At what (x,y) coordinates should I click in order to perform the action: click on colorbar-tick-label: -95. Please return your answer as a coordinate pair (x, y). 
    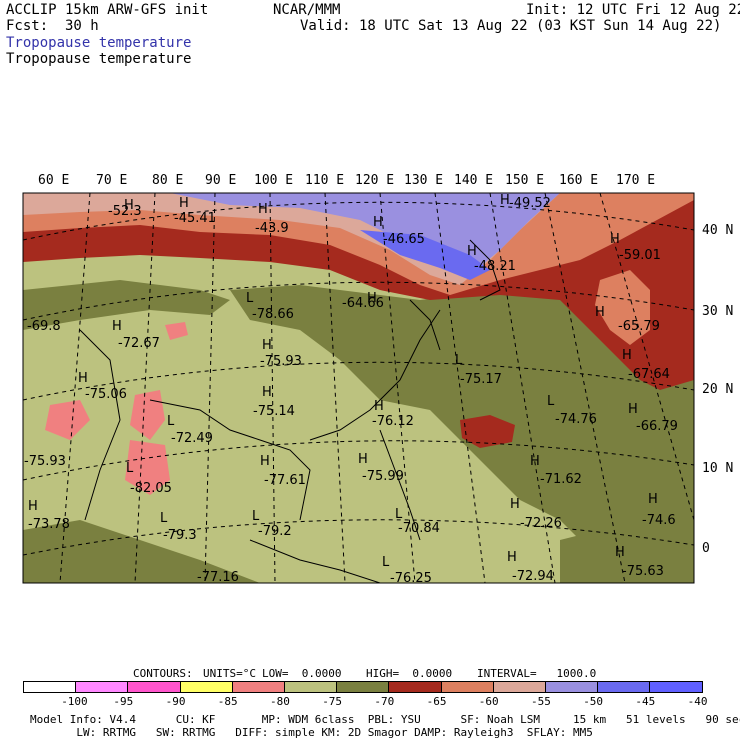
    Looking at the image, I should click on (123, 701).